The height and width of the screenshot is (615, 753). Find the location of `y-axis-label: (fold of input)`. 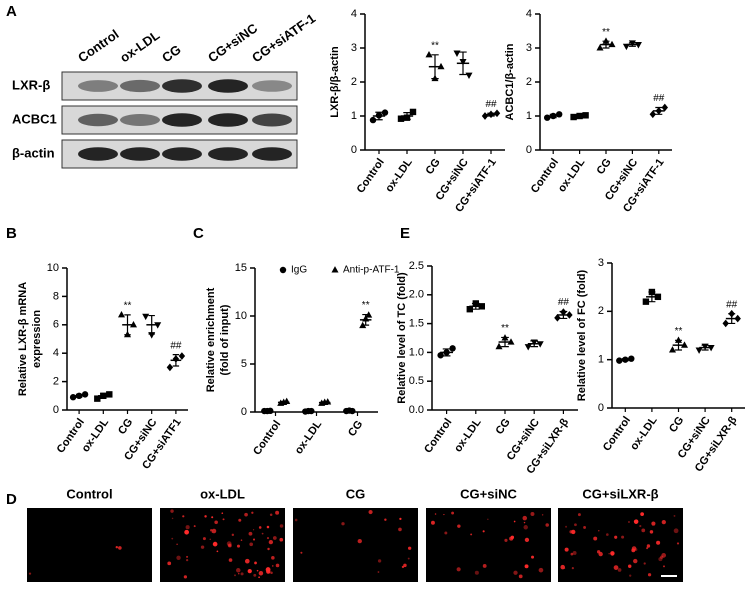

y-axis-label: (fold of input) is located at coordinates (225, 339).